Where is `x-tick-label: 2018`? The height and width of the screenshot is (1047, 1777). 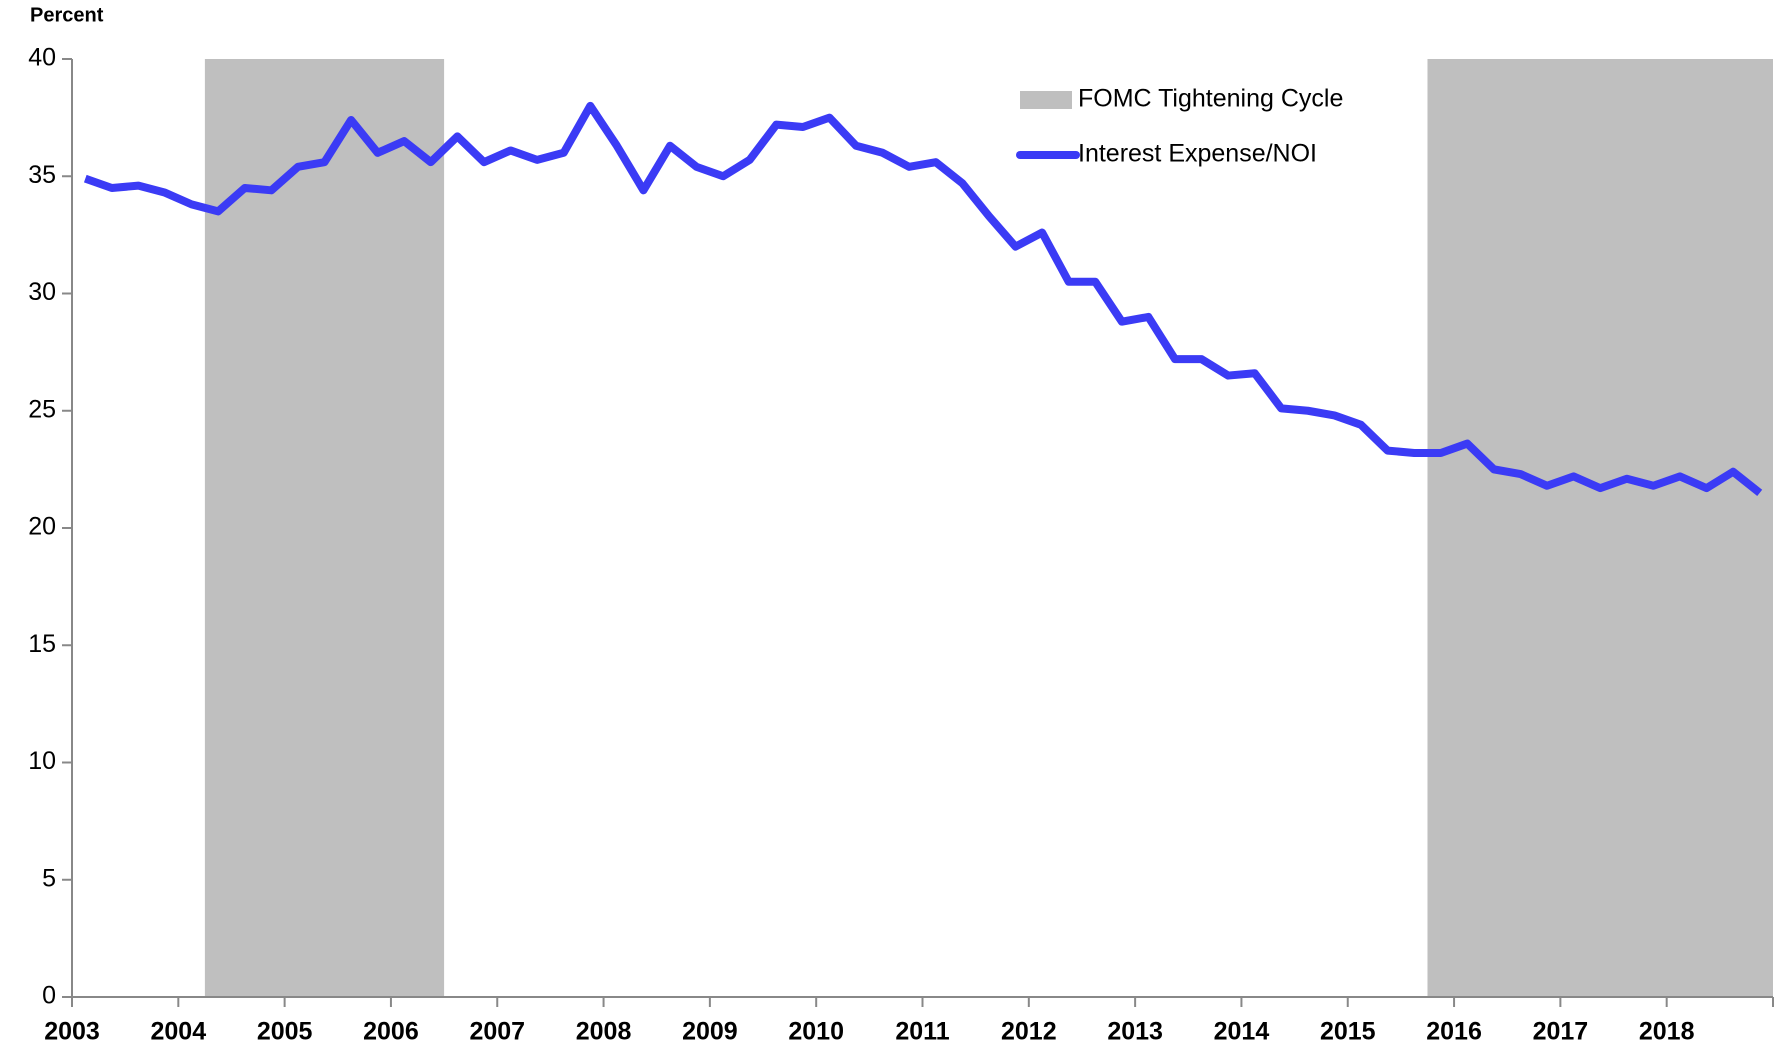
x-tick-label: 2018 is located at coordinates (1667, 1032).